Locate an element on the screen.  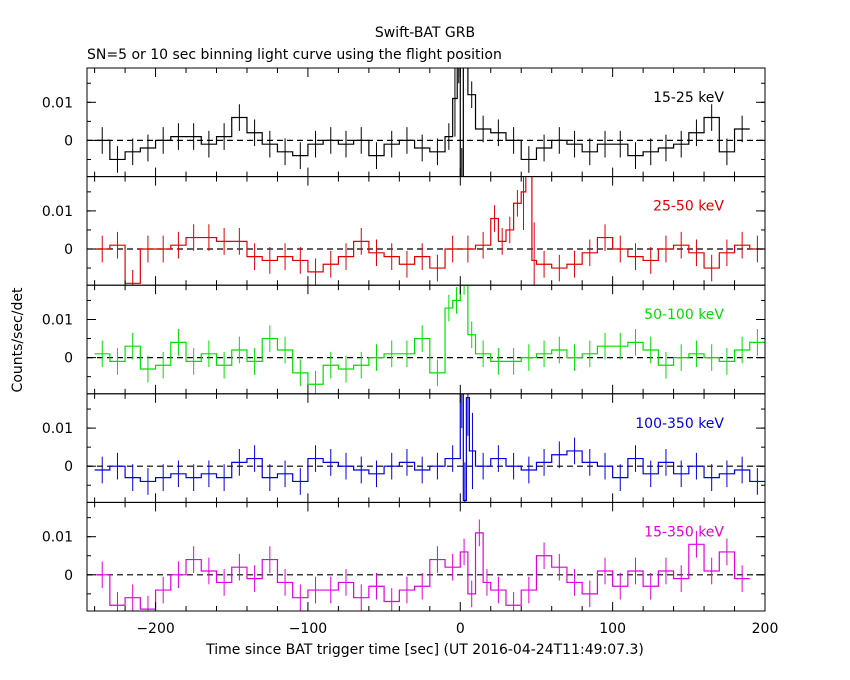
band-label: 50-100 keV is located at coordinates (684, 315).